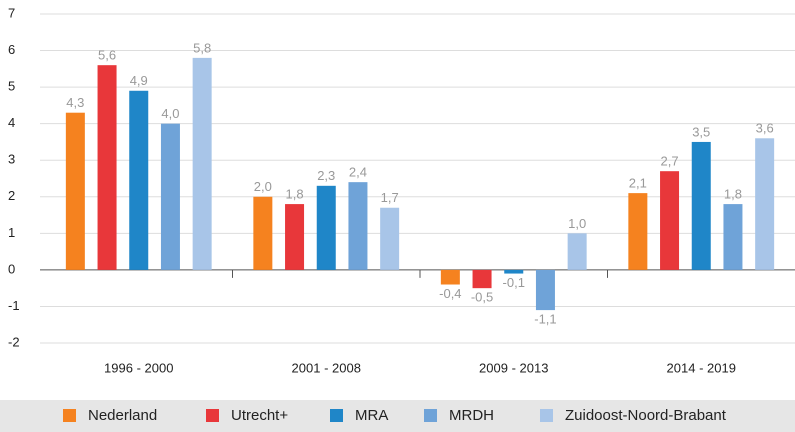  Describe the element at coordinates (514, 282) in the screenshot. I see `value-label: -0,1` at that location.